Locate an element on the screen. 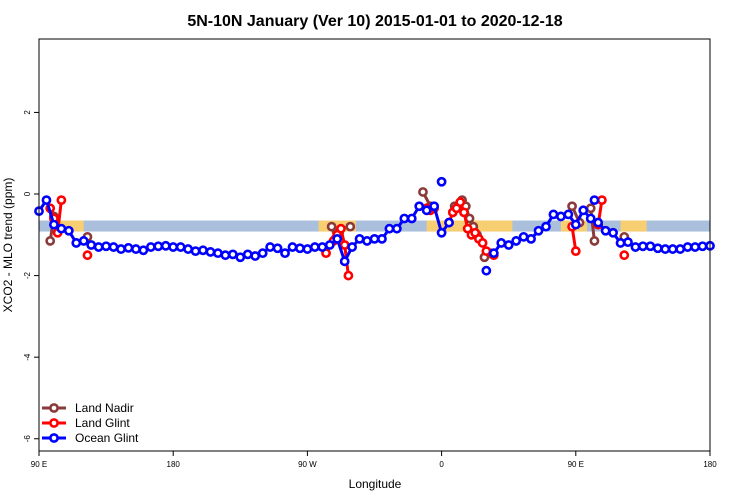 The width and height of the screenshot is (750, 500). reference-band-rect is located at coordinates (374, 226).